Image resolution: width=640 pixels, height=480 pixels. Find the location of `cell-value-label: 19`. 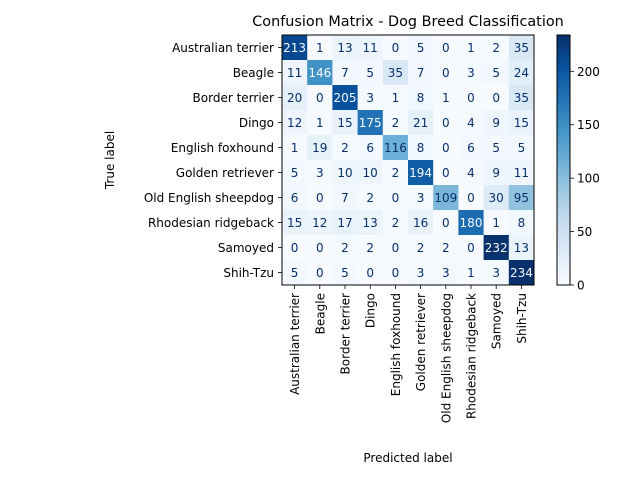

cell-value-label: 19 is located at coordinates (319, 148).